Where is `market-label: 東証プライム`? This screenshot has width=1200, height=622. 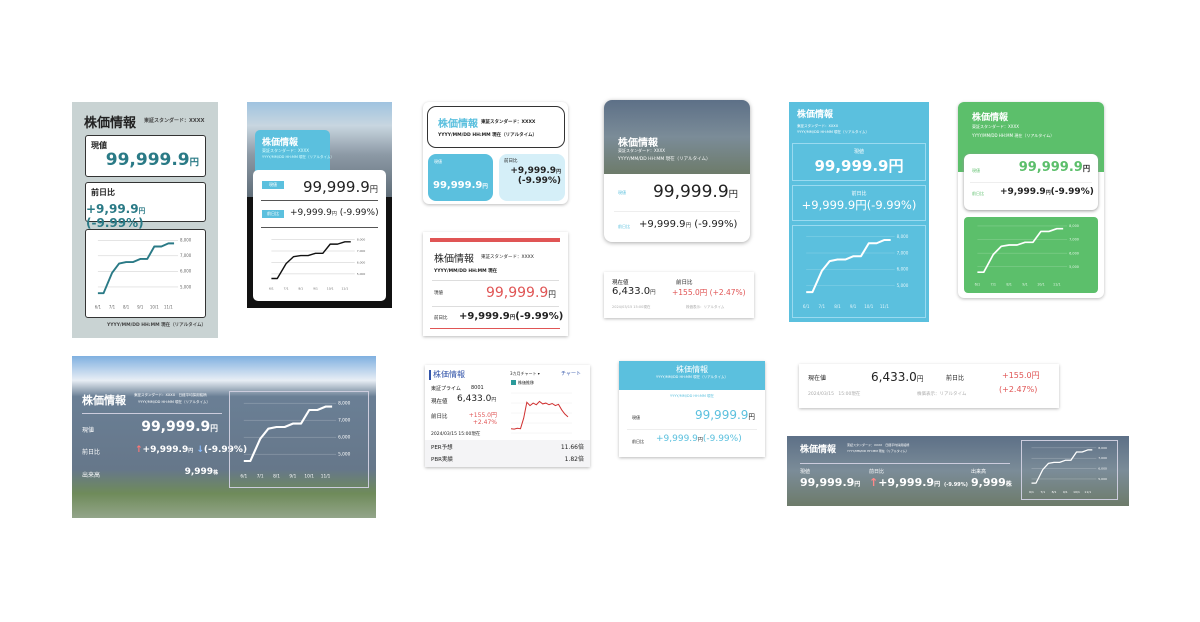 market-label: 東証プライム is located at coordinates (446, 389).